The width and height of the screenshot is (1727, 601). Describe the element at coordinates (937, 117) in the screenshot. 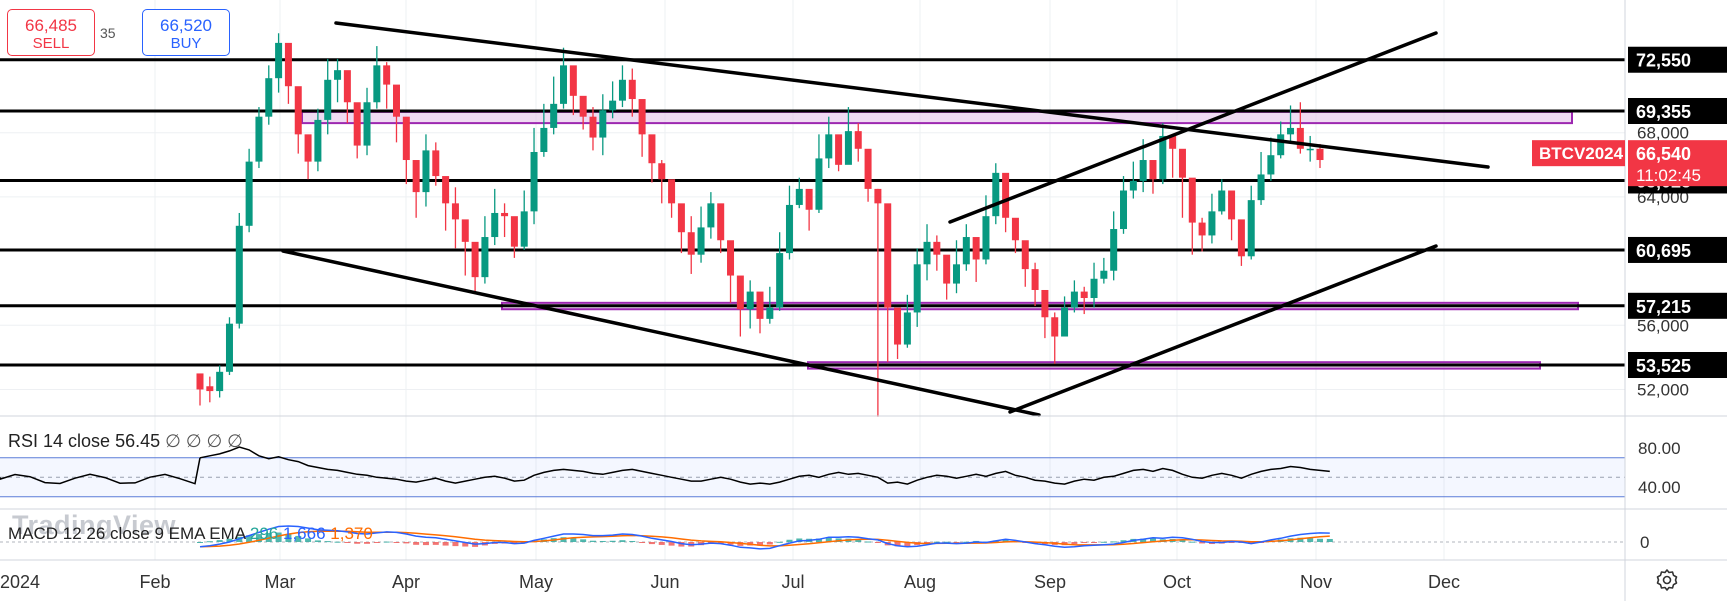

I see `price-zone` at that location.